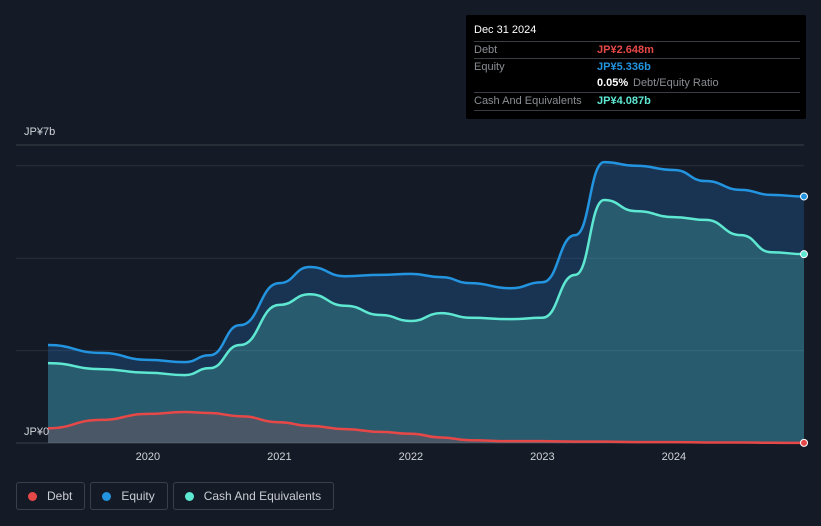  Describe the element at coordinates (505, 30) in the screenshot. I see `tooltip-date: Dec 31 2024` at that location.